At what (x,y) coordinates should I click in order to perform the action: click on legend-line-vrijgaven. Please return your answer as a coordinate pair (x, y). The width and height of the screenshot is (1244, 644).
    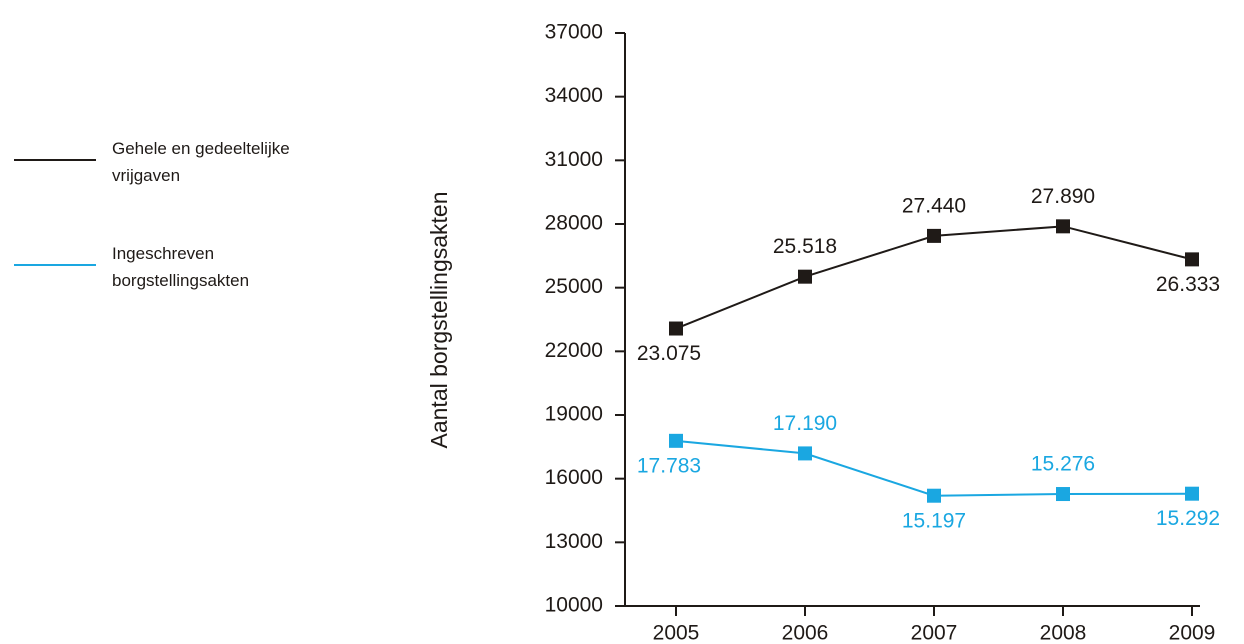
    Looking at the image, I should click on (55, 160).